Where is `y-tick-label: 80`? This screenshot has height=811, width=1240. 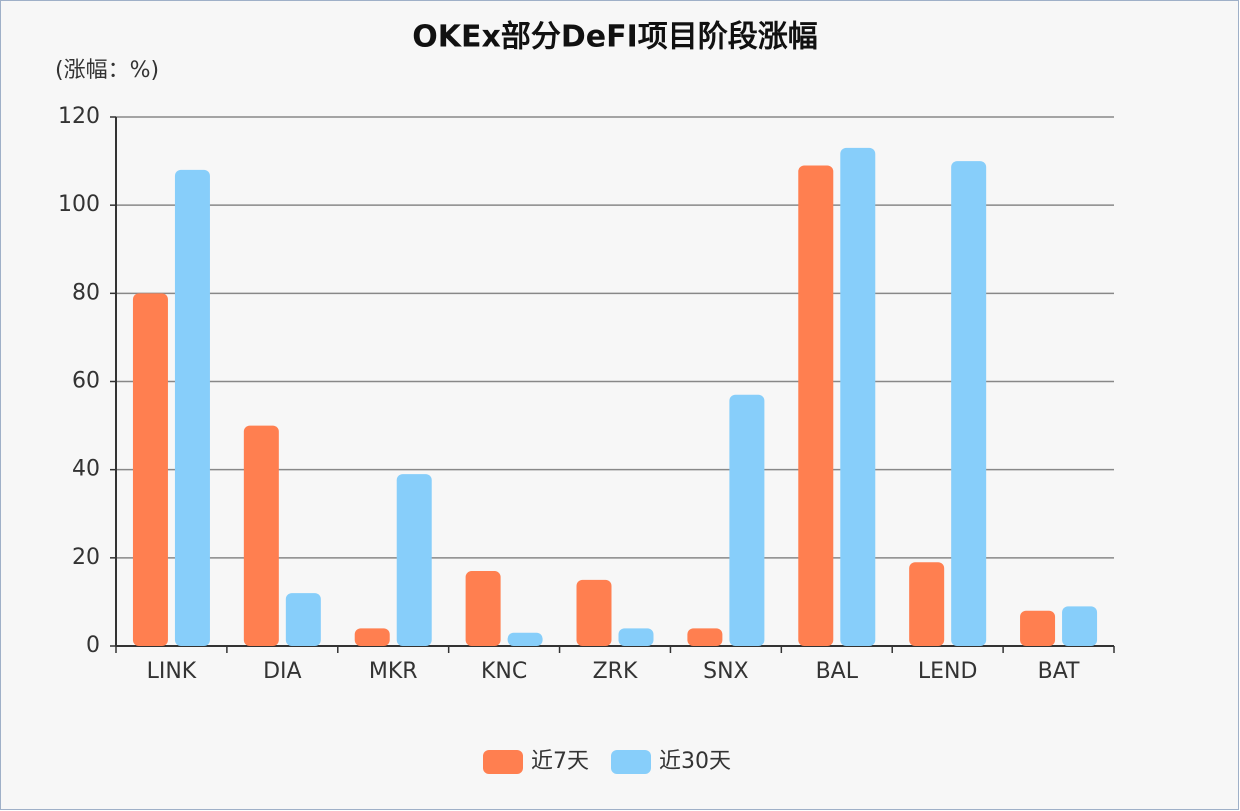 y-tick-label: 80 is located at coordinates (86, 292).